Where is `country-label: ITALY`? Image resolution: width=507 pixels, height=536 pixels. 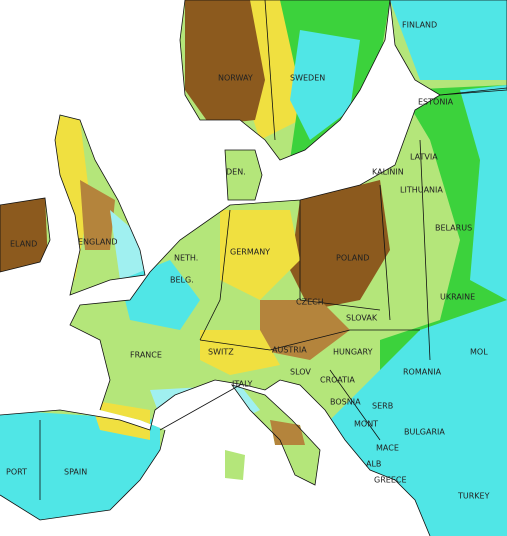
country-label: ITALY is located at coordinates (242, 384).